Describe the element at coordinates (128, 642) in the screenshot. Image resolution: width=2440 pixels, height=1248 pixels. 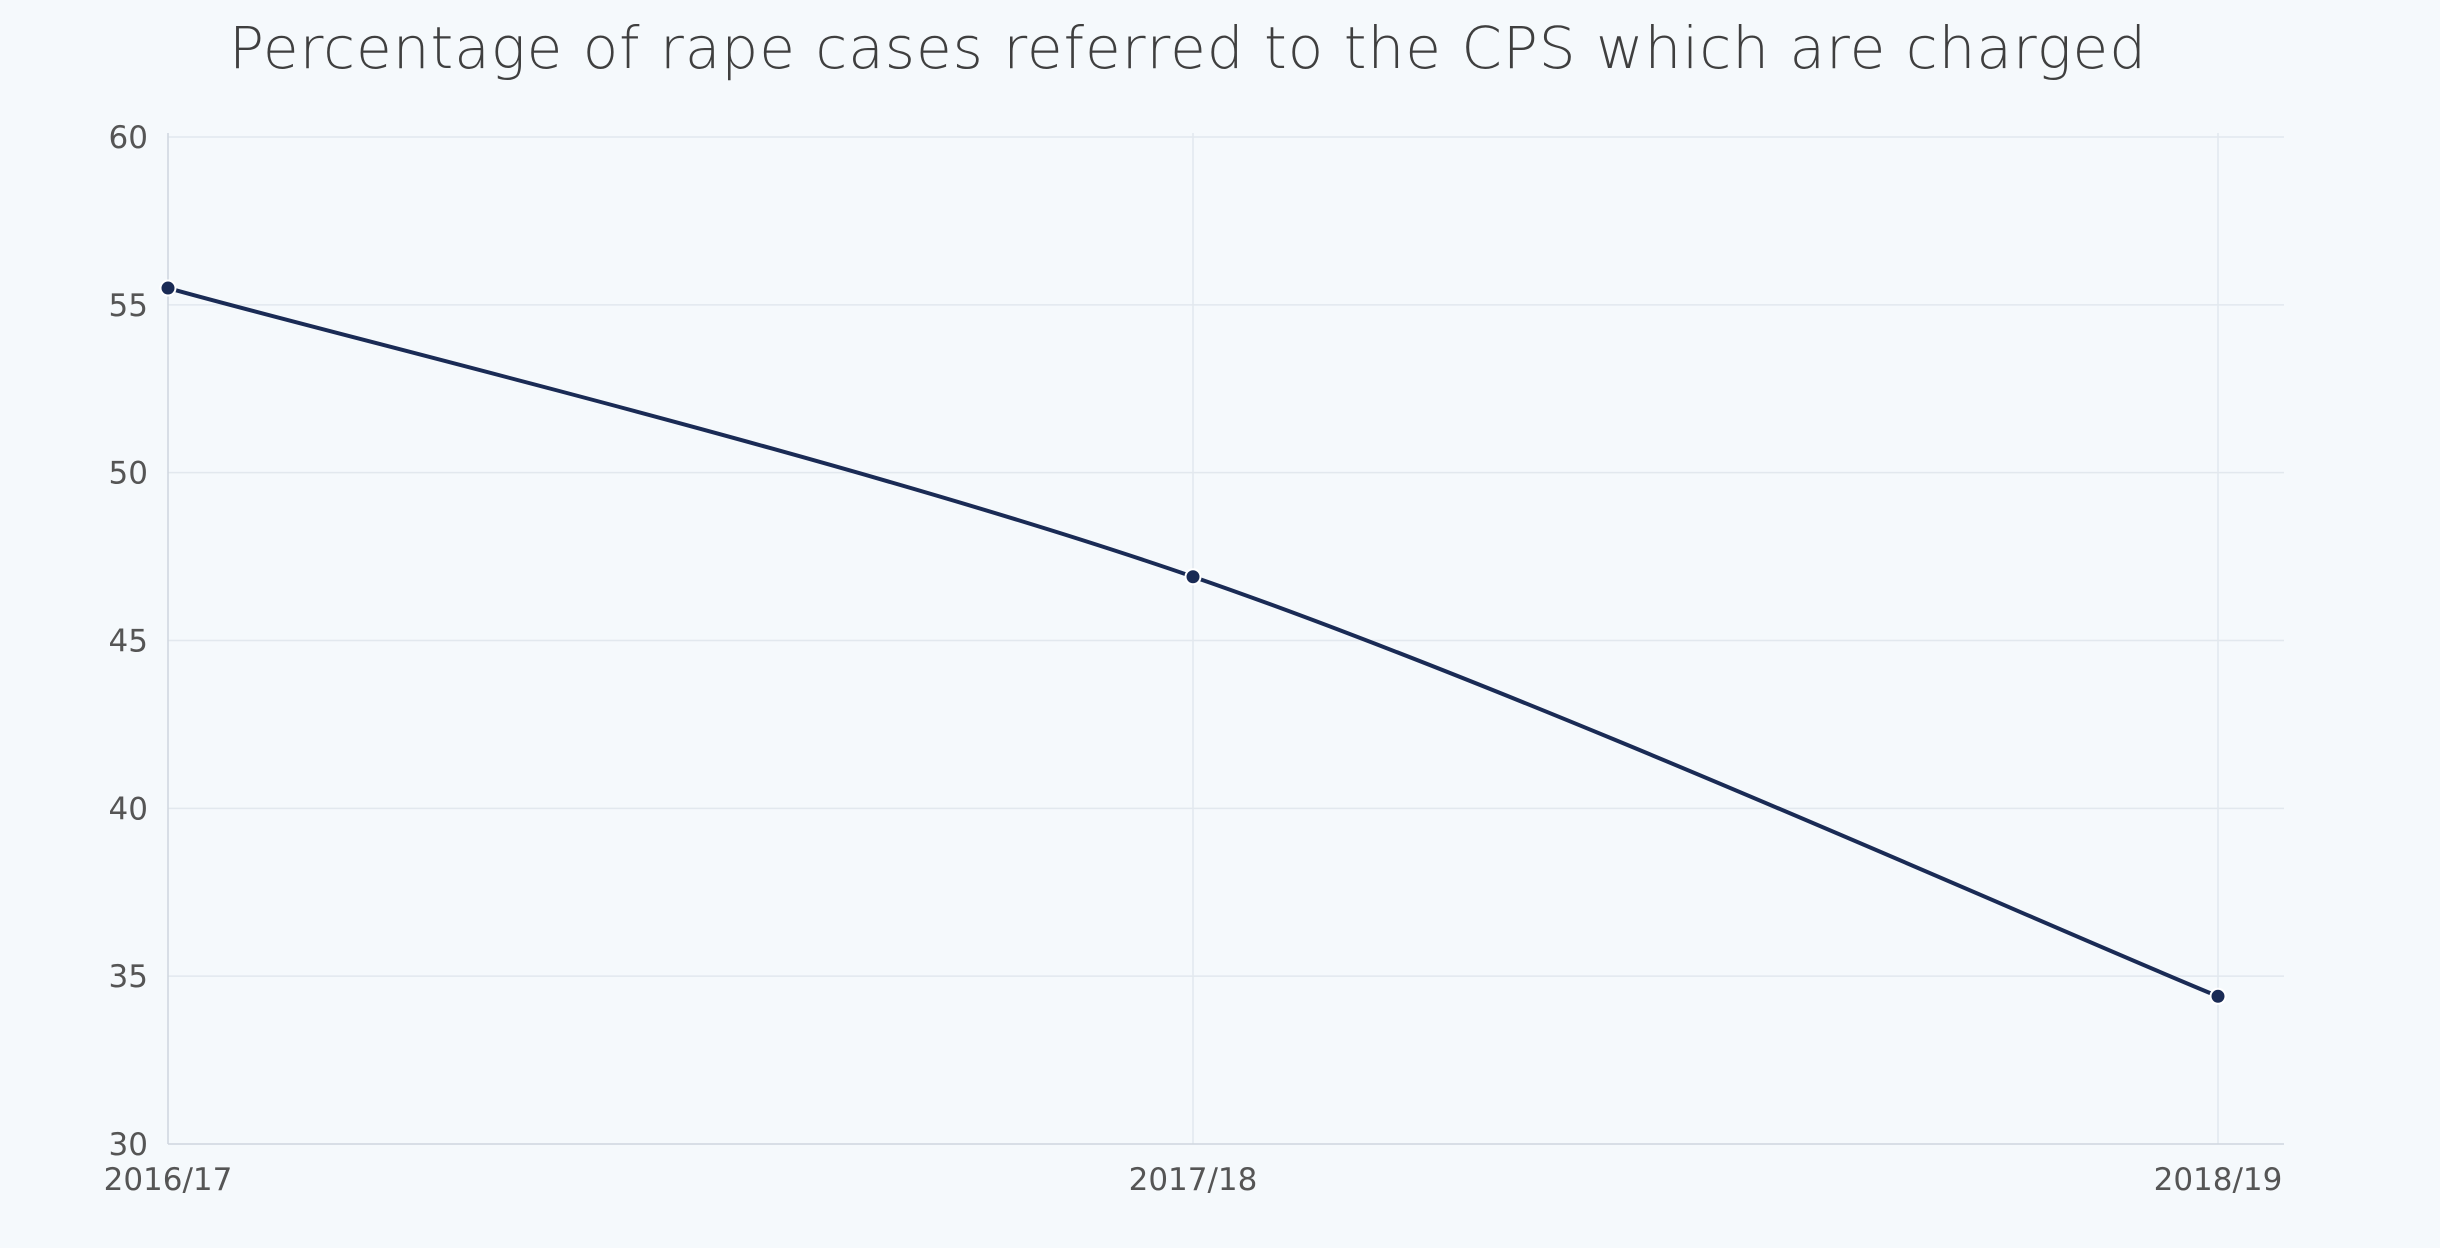
I see `y-tick-label: 45` at that location.